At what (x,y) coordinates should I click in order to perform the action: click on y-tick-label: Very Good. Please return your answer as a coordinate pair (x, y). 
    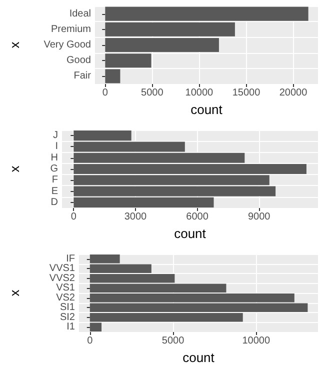
    Looking at the image, I should click on (67, 45).